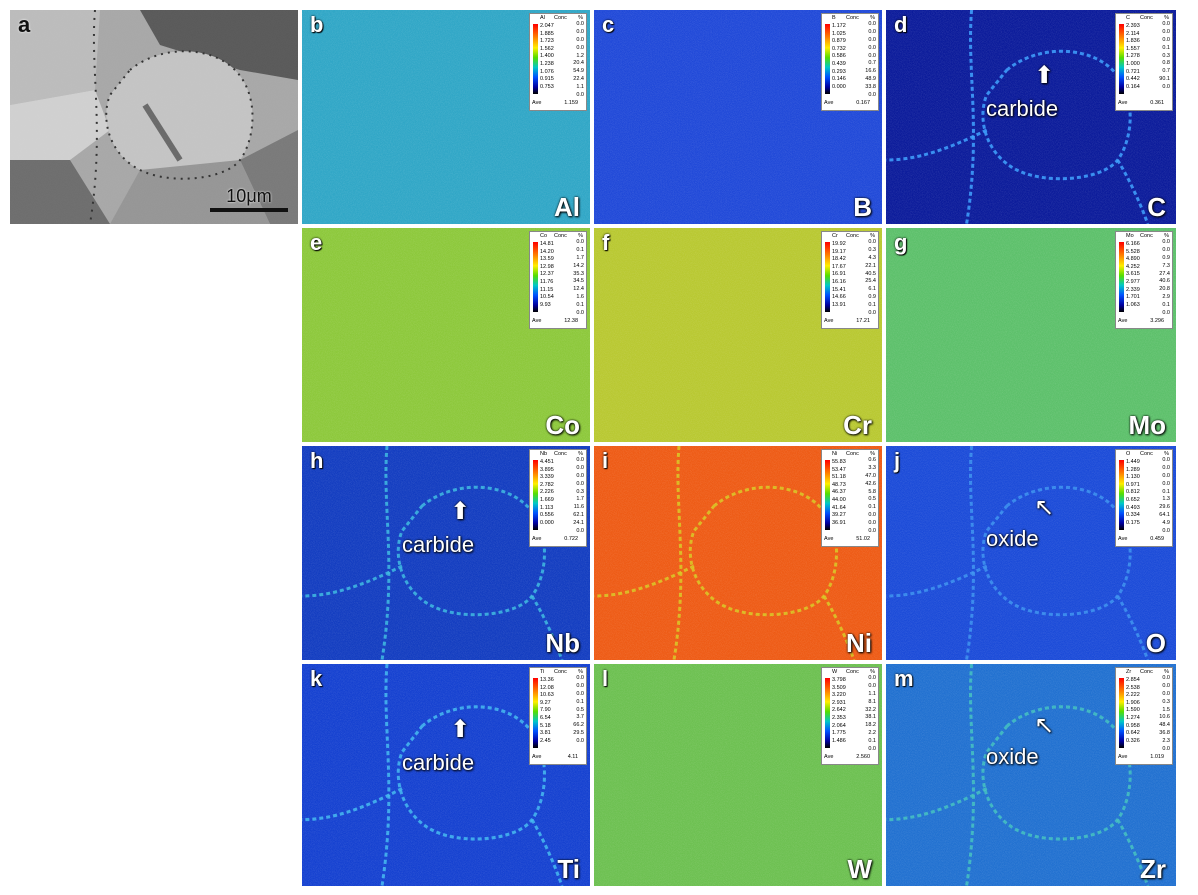 The width and height of the screenshot is (1198, 895). Describe the element at coordinates (547, 266) in the screenshot. I see `legend-value: 12.98` at that location.